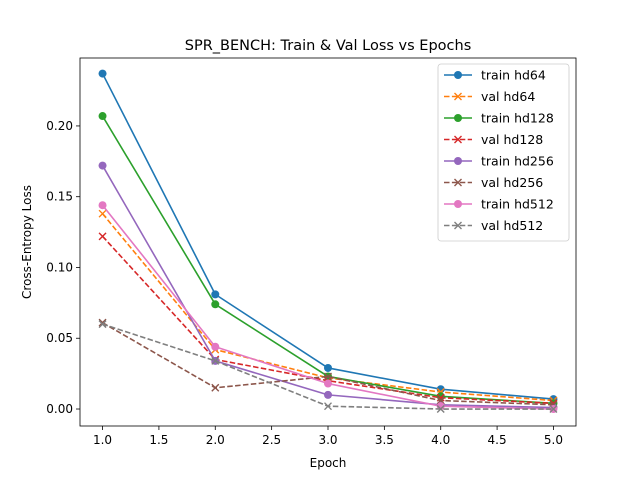 The width and height of the screenshot is (640, 480). I want to click on legend-item: train hd256, so click(499, 161).